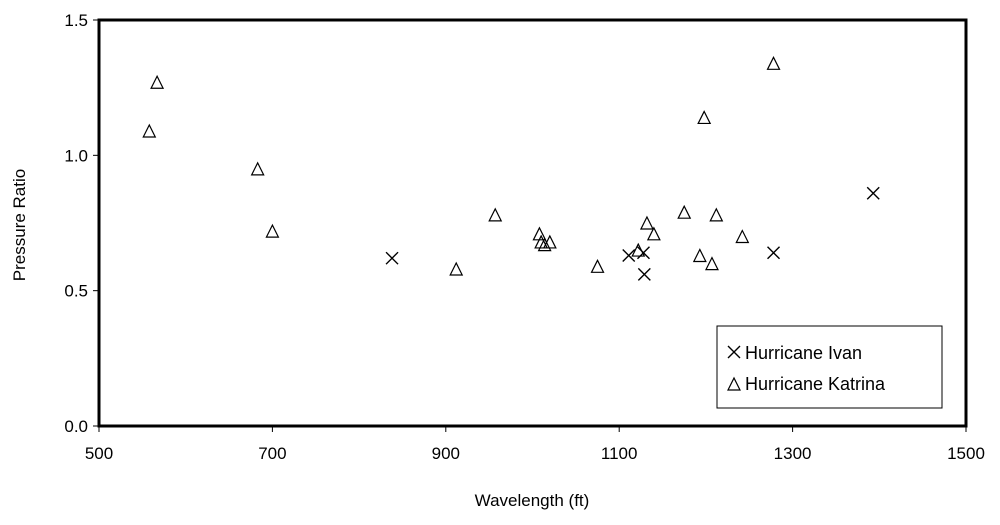 Image resolution: width=1000 pixels, height=525 pixels. What do you see at coordinates (803, 353) in the screenshot?
I see `legend-label-ivan: Hurricane Ivan` at bounding box center [803, 353].